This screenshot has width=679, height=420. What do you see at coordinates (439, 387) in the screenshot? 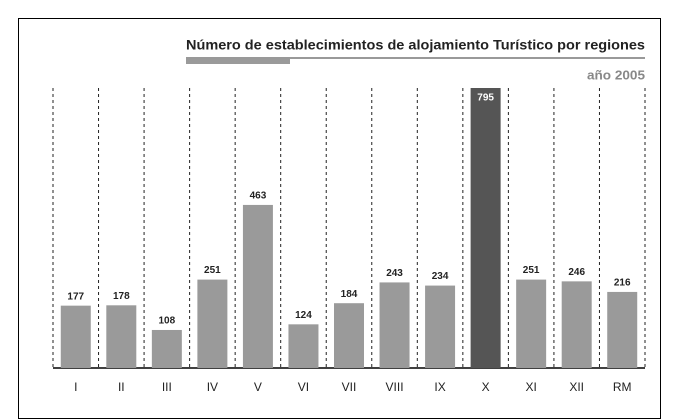
I see `x-tick-label: IX` at bounding box center [439, 387].